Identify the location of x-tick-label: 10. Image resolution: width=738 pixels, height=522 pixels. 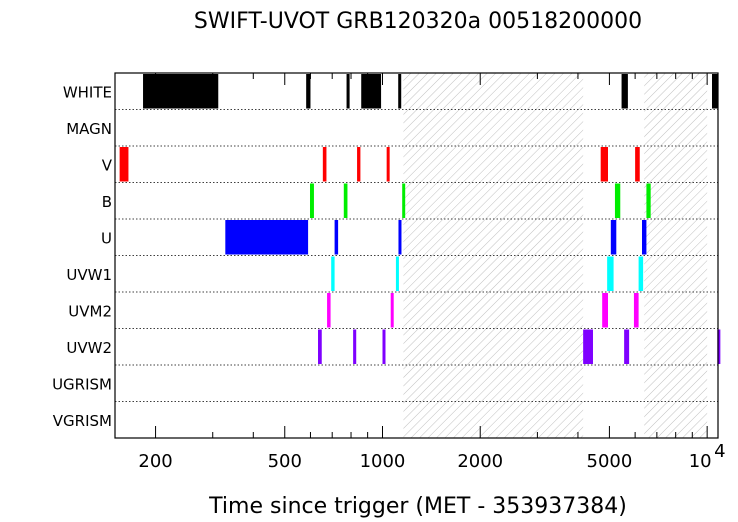
(700, 461).